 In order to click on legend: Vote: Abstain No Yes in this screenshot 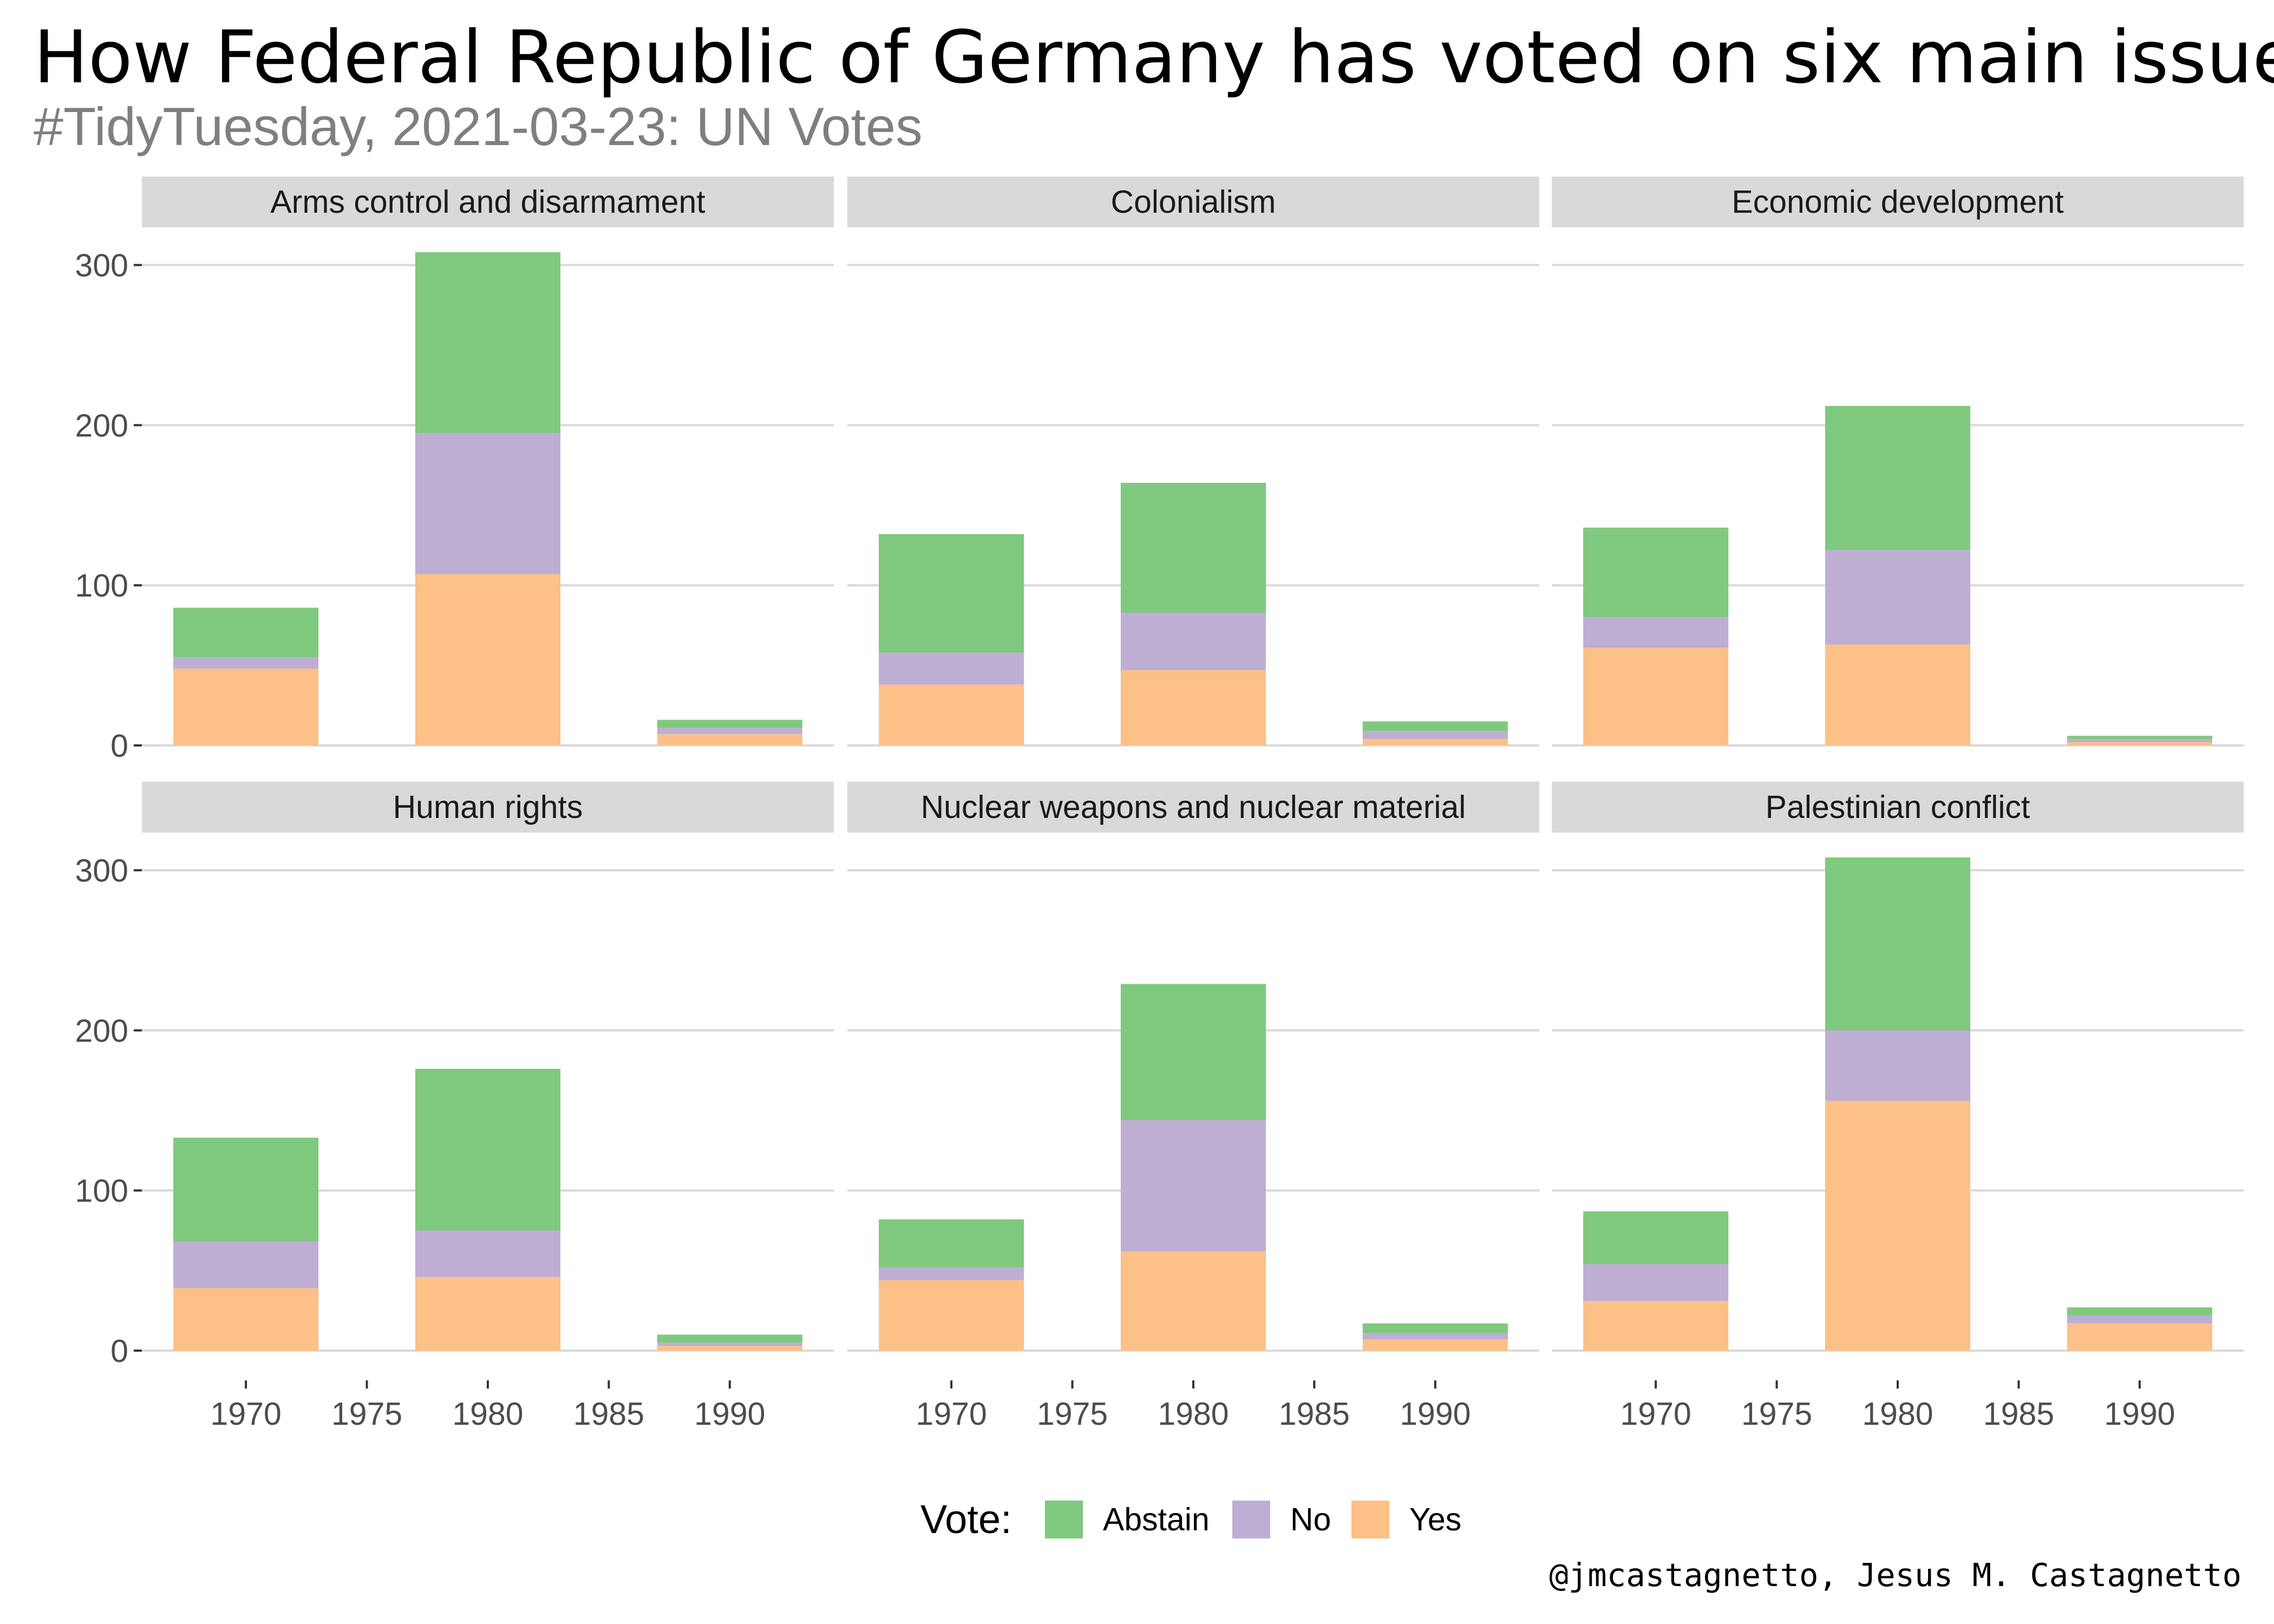, I will do `click(1190, 1519)`.